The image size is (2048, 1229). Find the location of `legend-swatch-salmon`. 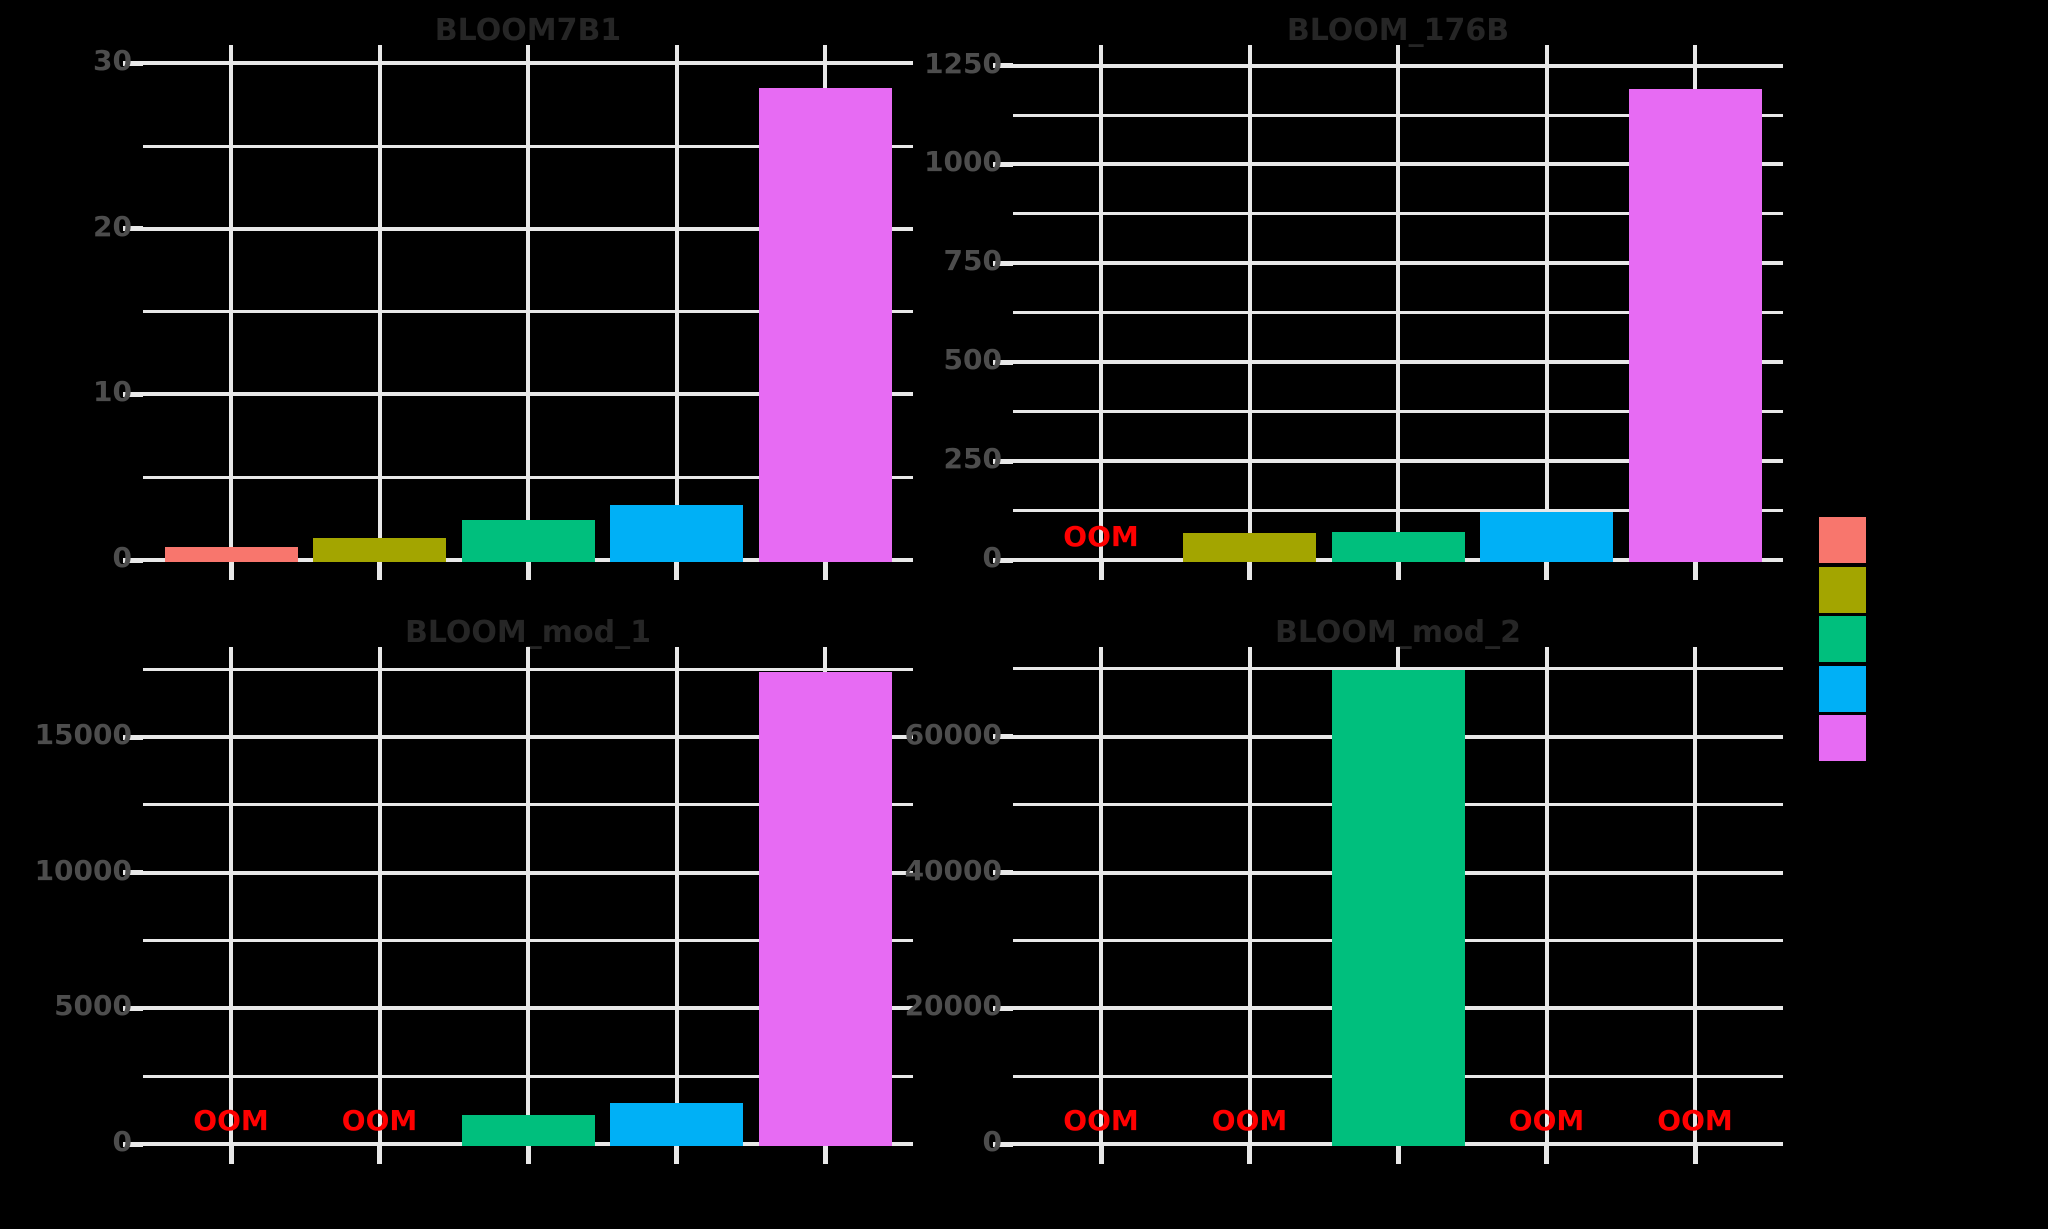

legend-swatch-salmon is located at coordinates (1842, 540).